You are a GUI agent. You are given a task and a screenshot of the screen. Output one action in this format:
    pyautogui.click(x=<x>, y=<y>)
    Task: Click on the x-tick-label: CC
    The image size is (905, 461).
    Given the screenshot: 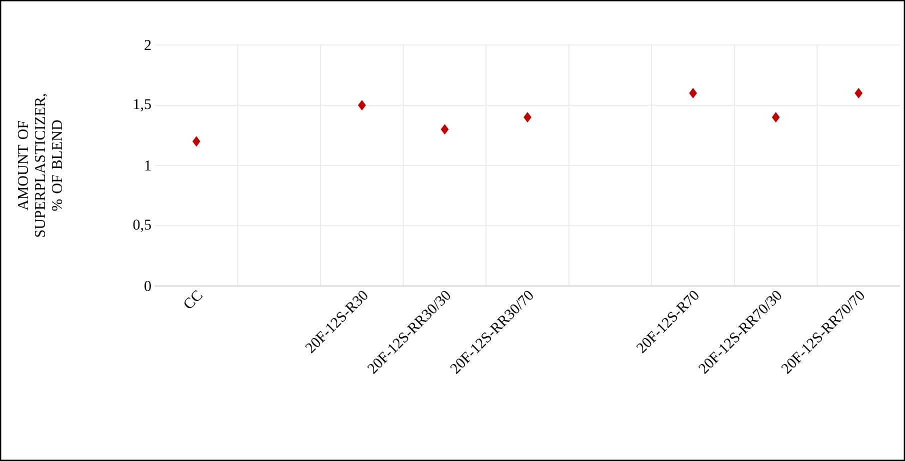 What is the action you would take?
    pyautogui.click(x=193, y=299)
    